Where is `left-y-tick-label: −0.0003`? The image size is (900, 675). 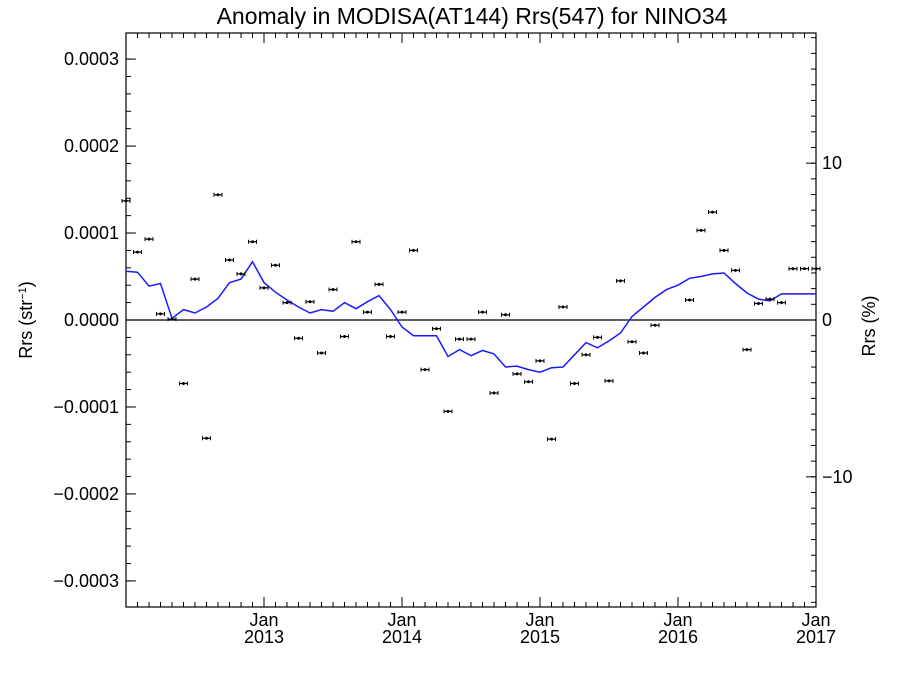
left-y-tick-label: −0.0003 is located at coordinates (86, 581).